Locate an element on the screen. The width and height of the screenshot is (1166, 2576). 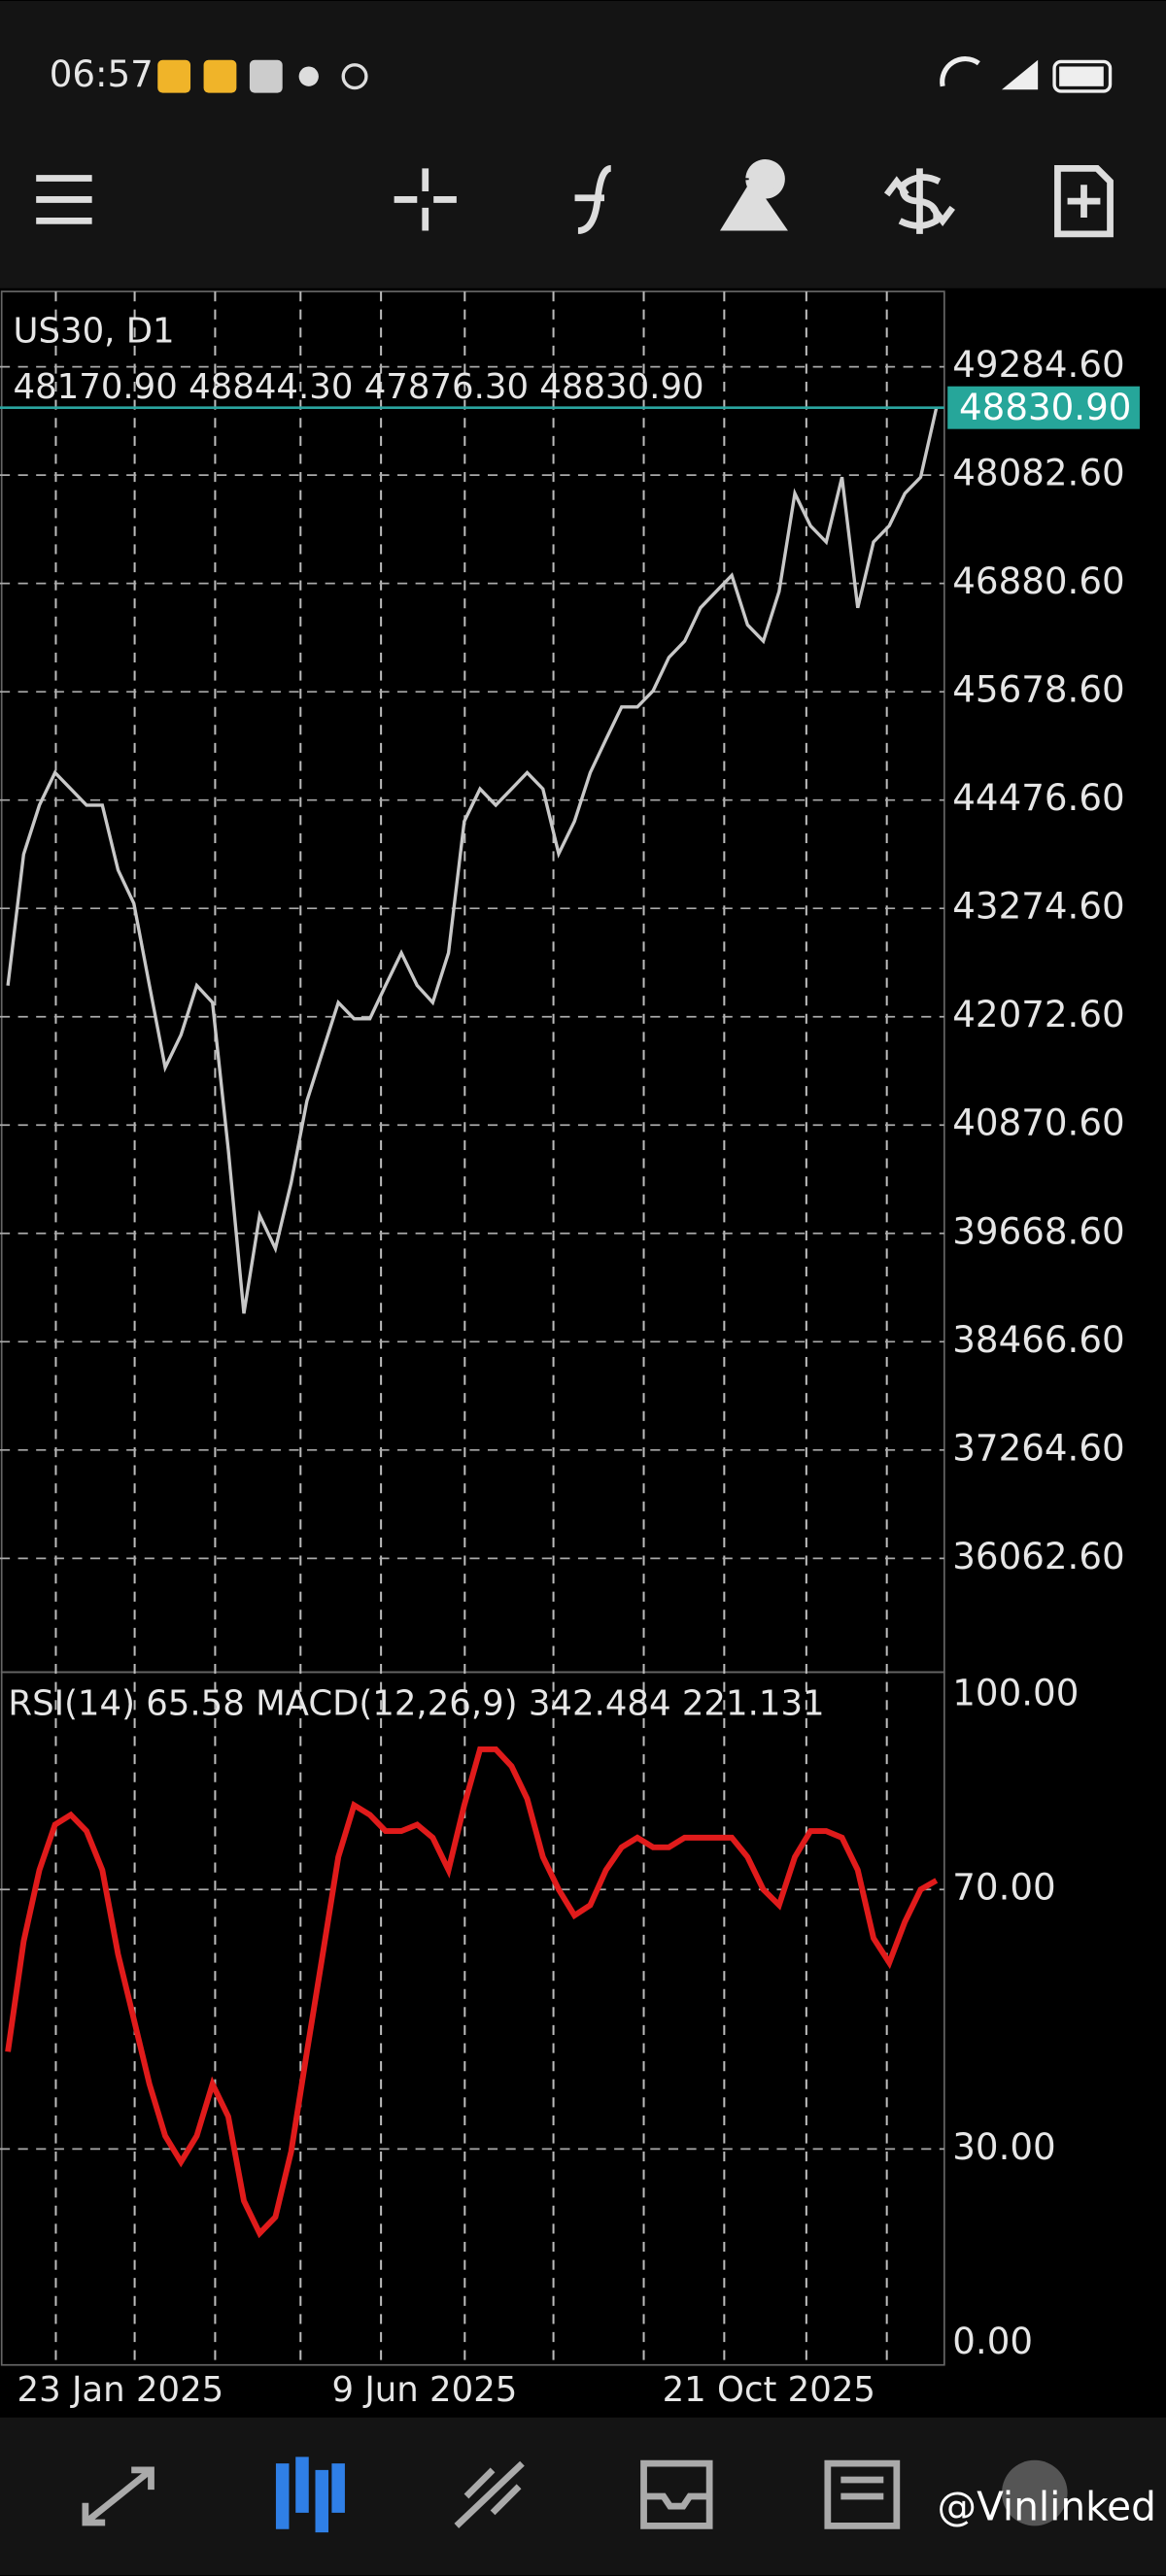
last-price-box is located at coordinates (1043, 407).